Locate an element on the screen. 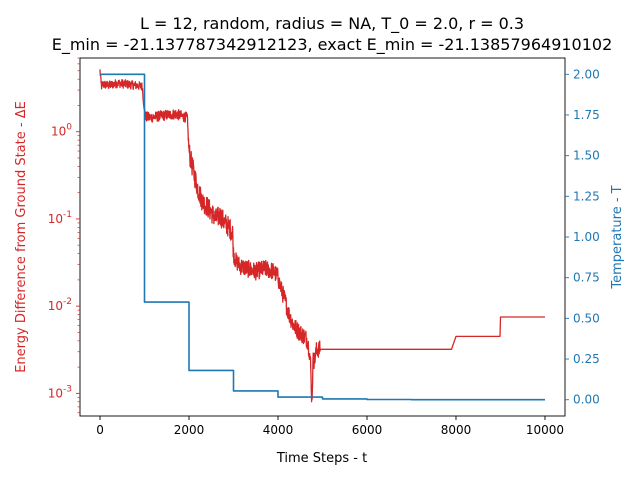  x-axis: 0 2000 4000 6000 8000 10000 is located at coordinates (330, 426).